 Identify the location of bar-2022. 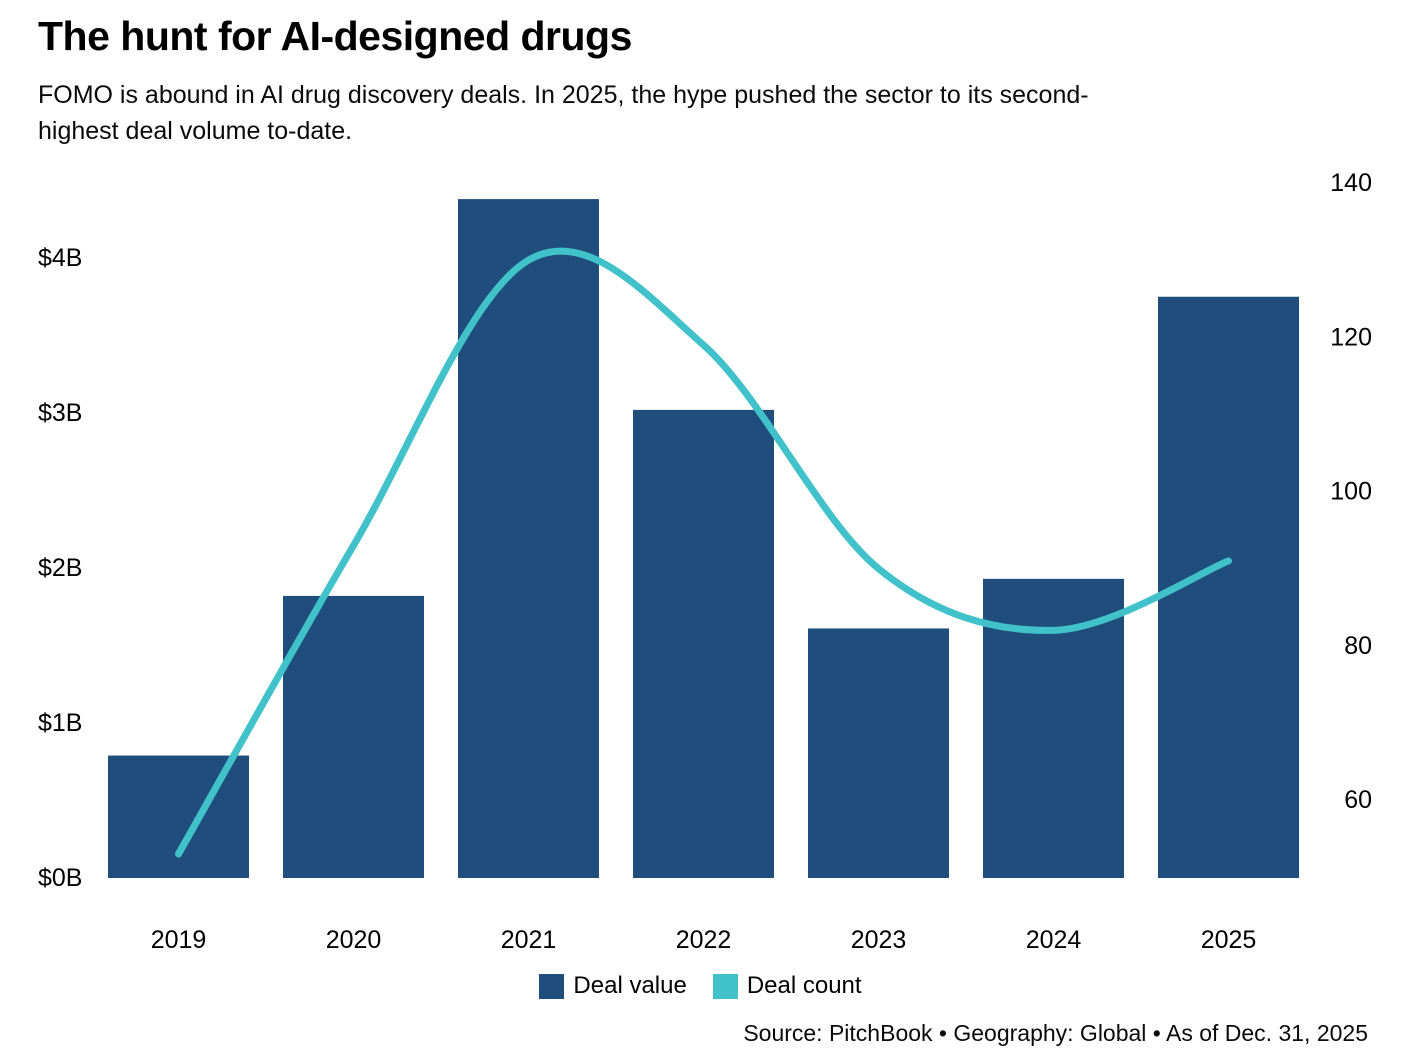
(703, 643).